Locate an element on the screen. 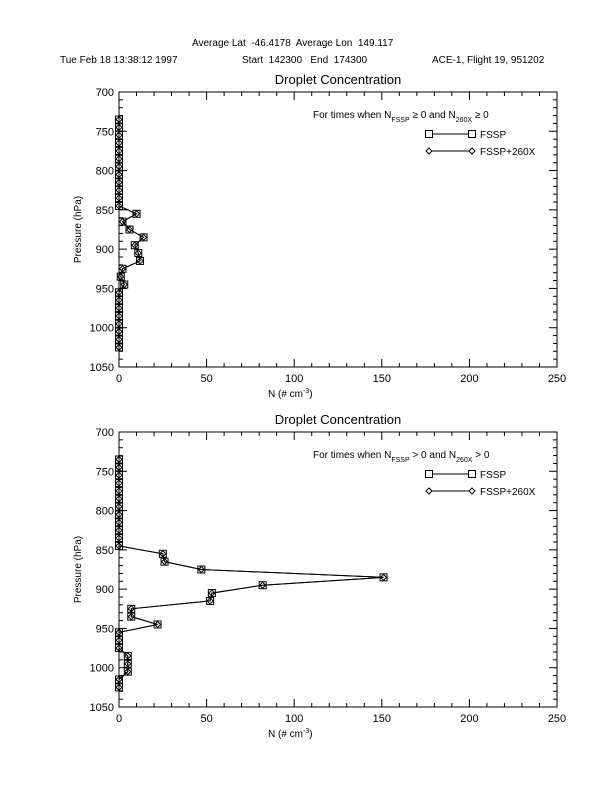 The image size is (612, 792). y-tick-label: 700 is located at coordinates (105, 433).